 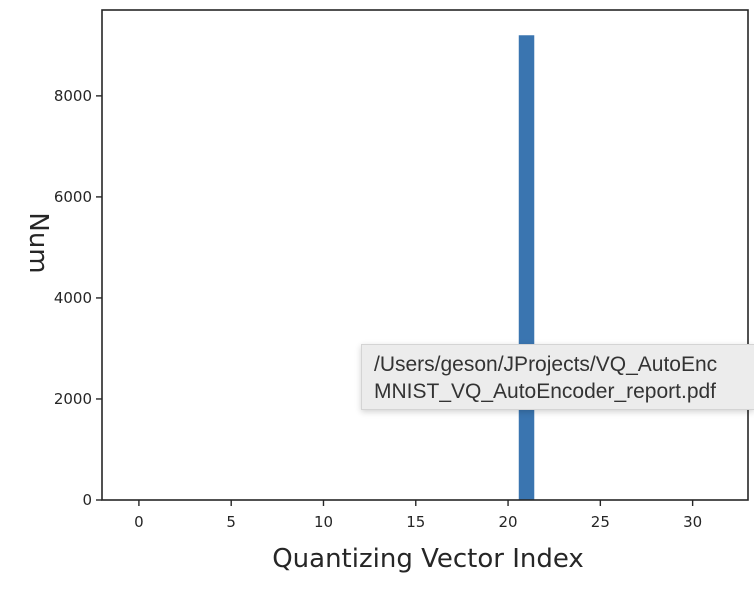 I want to click on x-tick-label: 25, so click(x=600, y=522).